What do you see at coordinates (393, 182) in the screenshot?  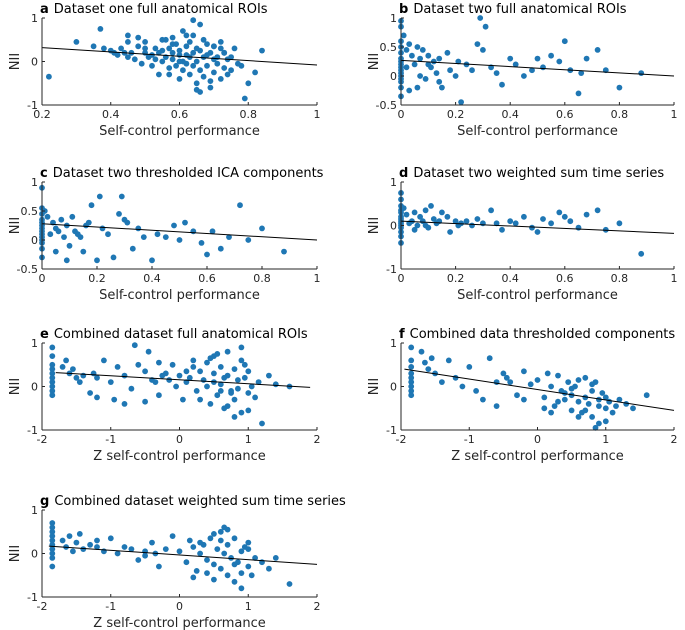 I see `y-tick-label: 1` at bounding box center [393, 182].